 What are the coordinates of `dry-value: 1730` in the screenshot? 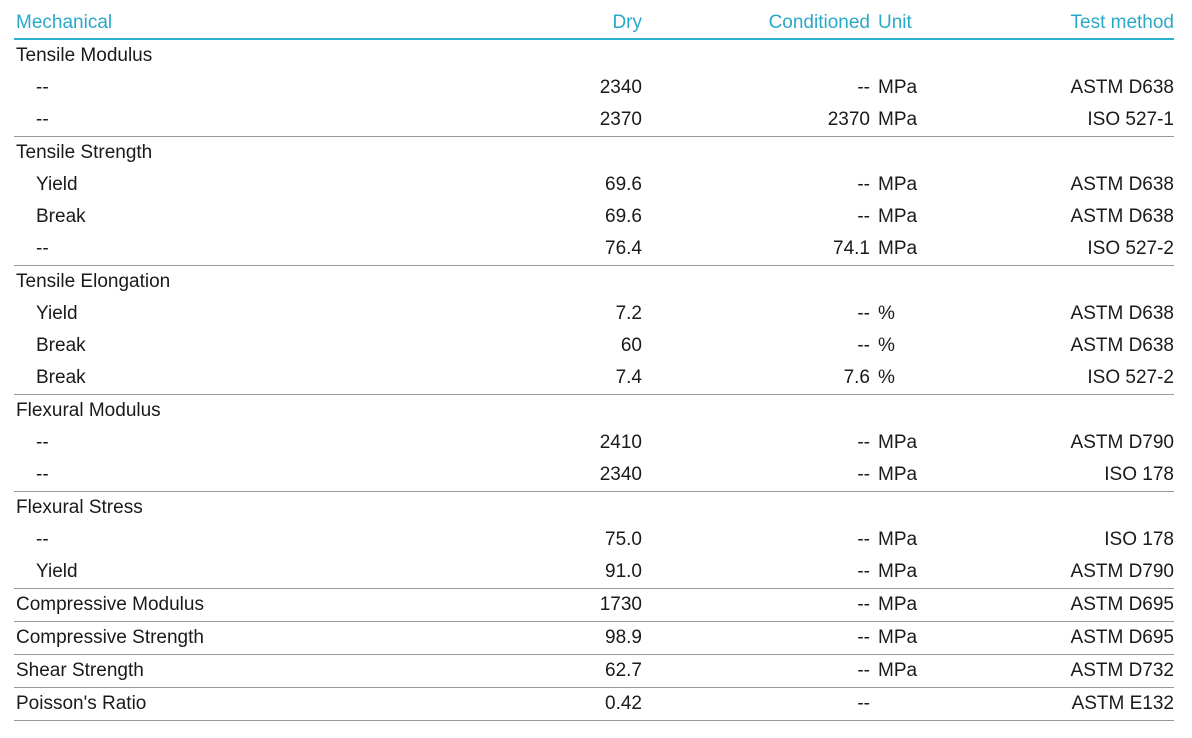 It's located at (620, 604).